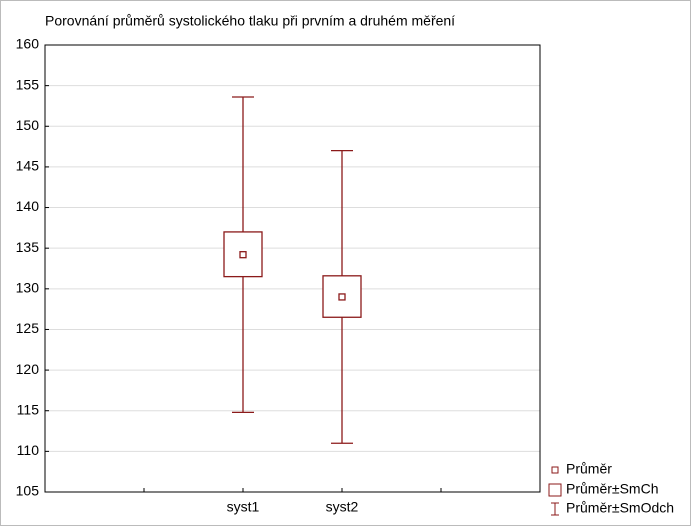 The width and height of the screenshot is (691, 526). Describe the element at coordinates (28, 409) in the screenshot. I see `y-tick-label: 115` at that location.